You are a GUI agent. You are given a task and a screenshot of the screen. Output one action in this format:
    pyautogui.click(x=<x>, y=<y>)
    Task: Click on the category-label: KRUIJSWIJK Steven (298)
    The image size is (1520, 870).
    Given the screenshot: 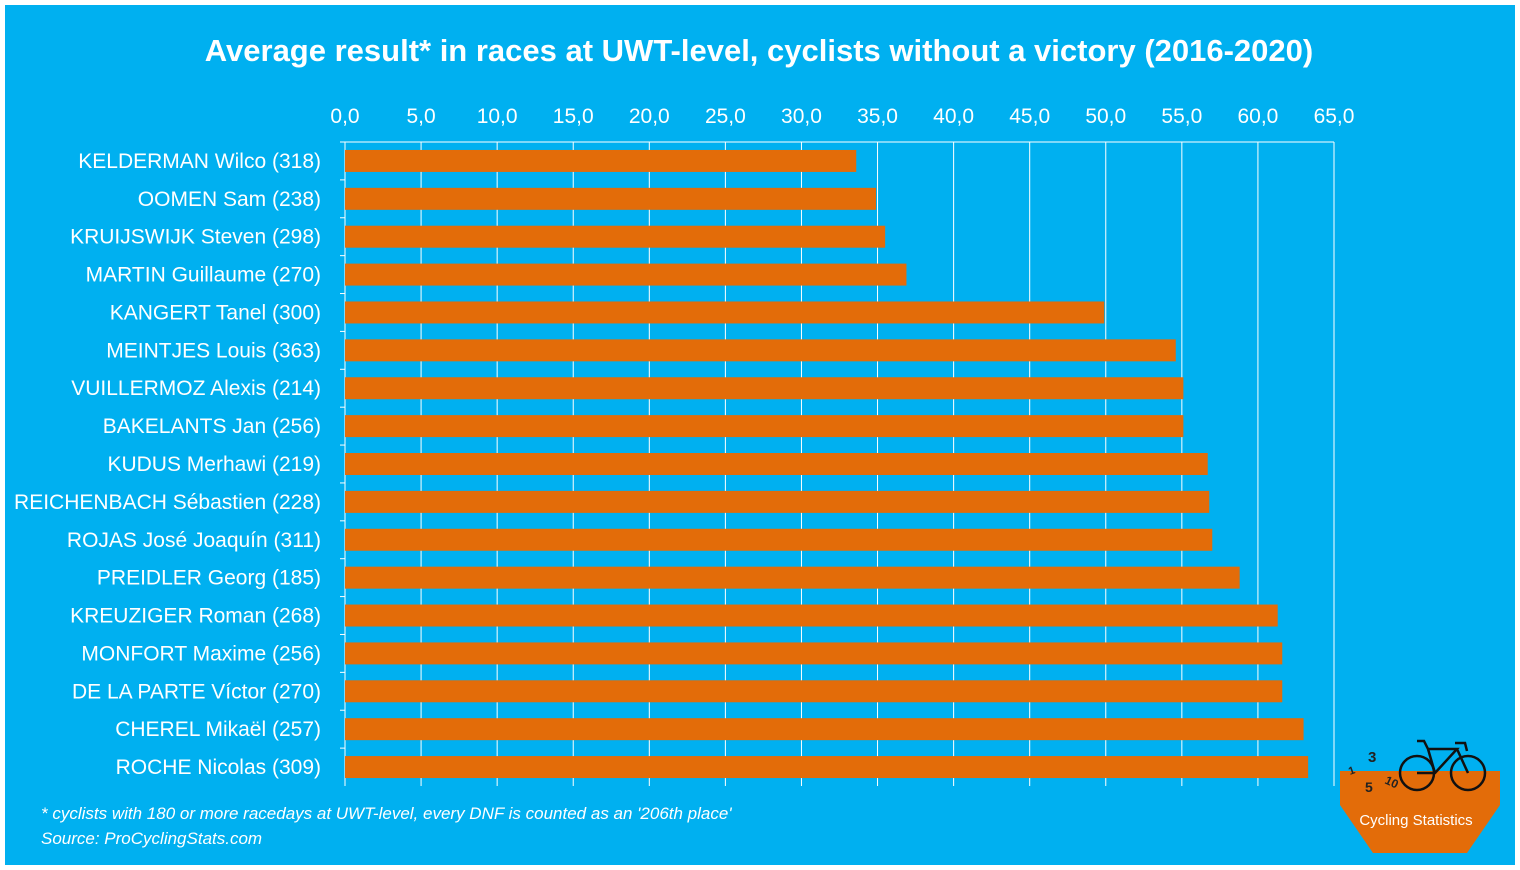 What is the action you would take?
    pyautogui.click(x=195, y=237)
    